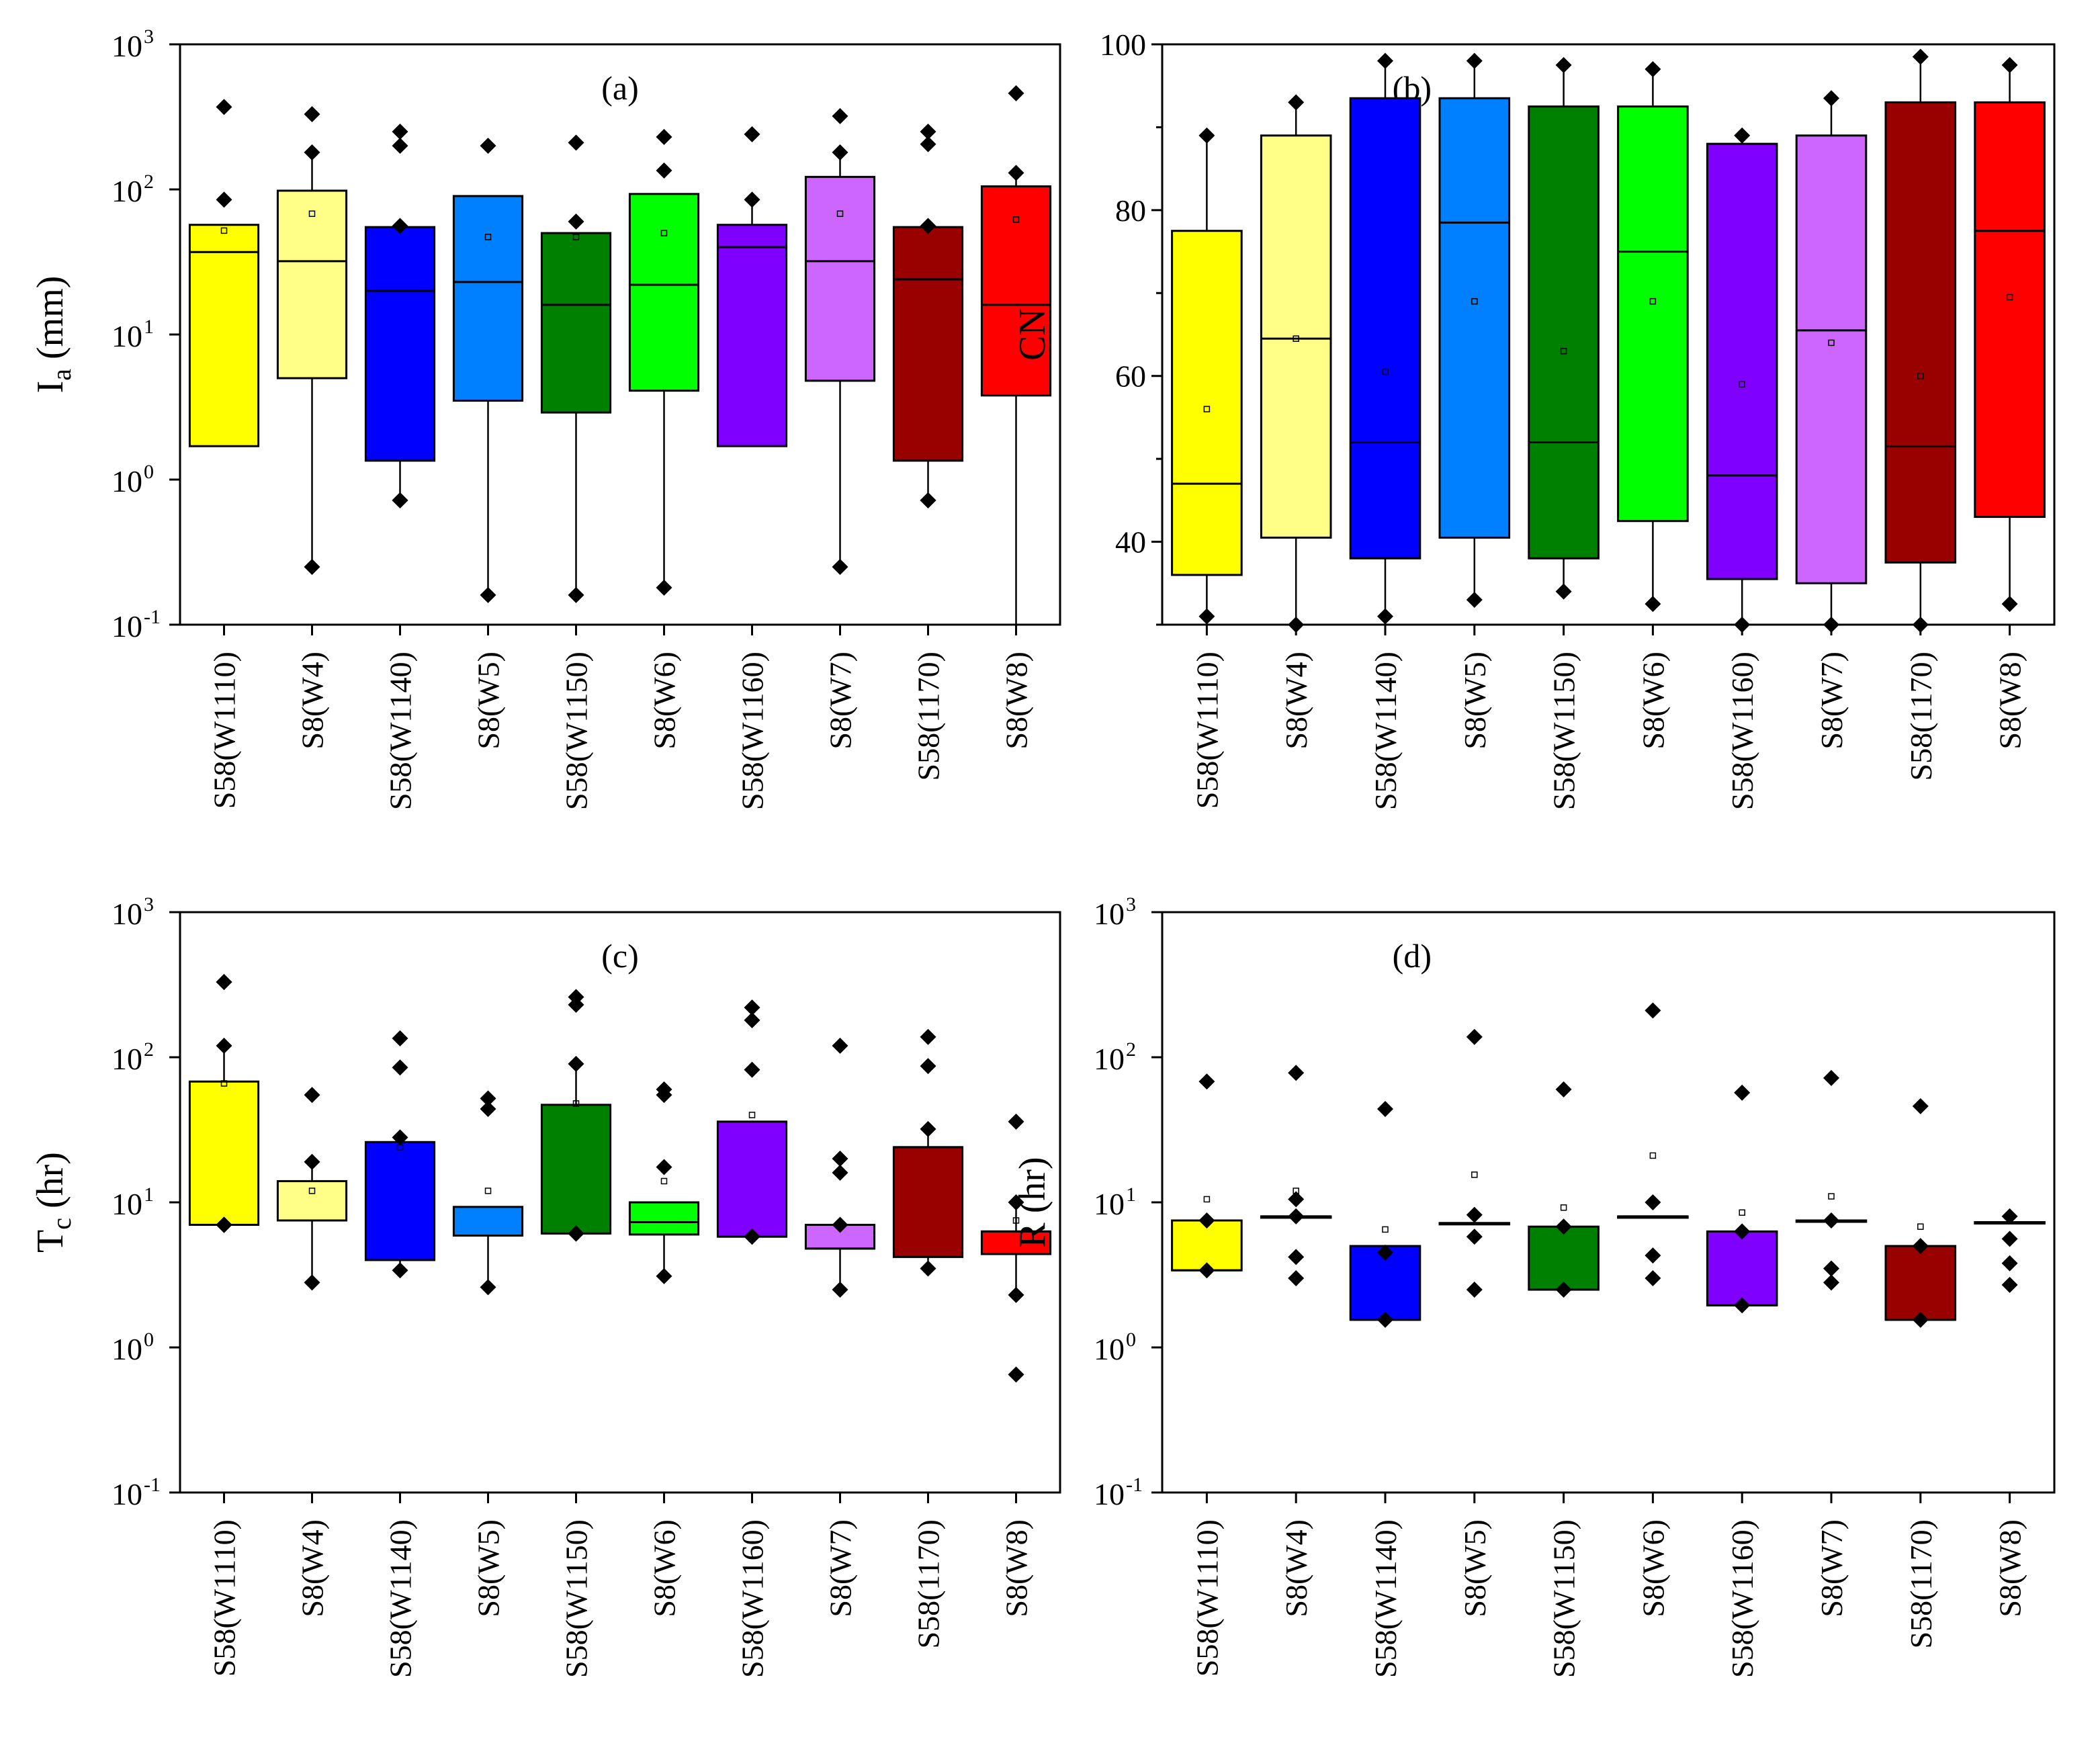 This screenshot has height=1737, width=2100. What do you see at coordinates (665, 1568) in the screenshot?
I see `x-category-label: S8(W6)` at bounding box center [665, 1568].